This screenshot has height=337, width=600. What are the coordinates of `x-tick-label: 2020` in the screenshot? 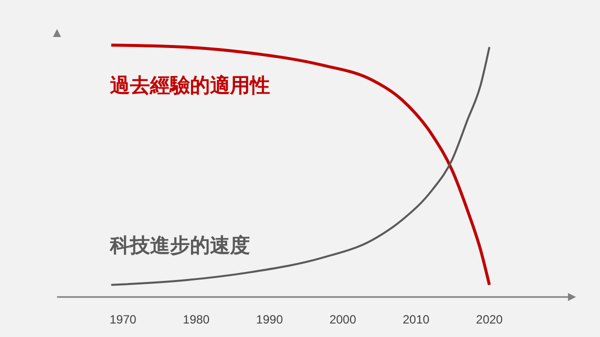 It's located at (490, 319).